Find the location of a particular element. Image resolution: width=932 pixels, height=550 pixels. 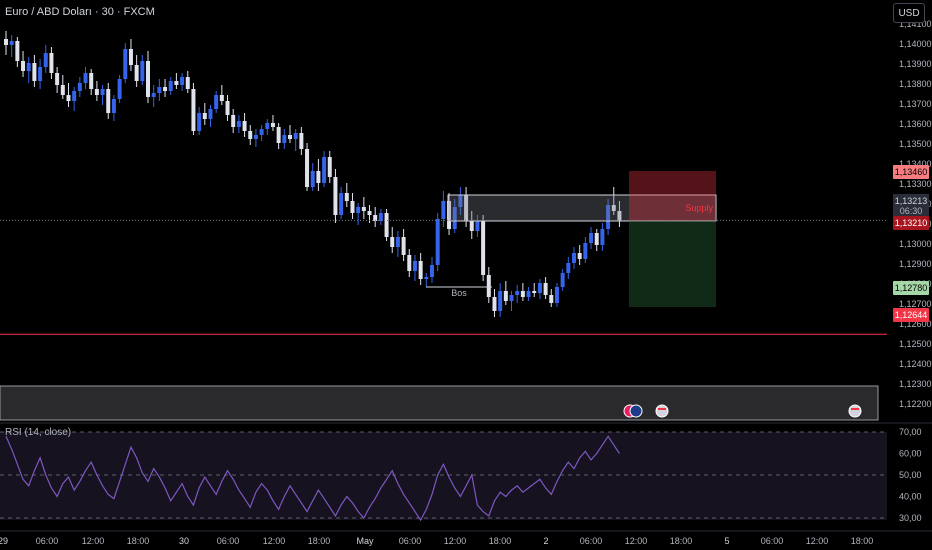

take-profit-badge-bg is located at coordinates (911, 288).